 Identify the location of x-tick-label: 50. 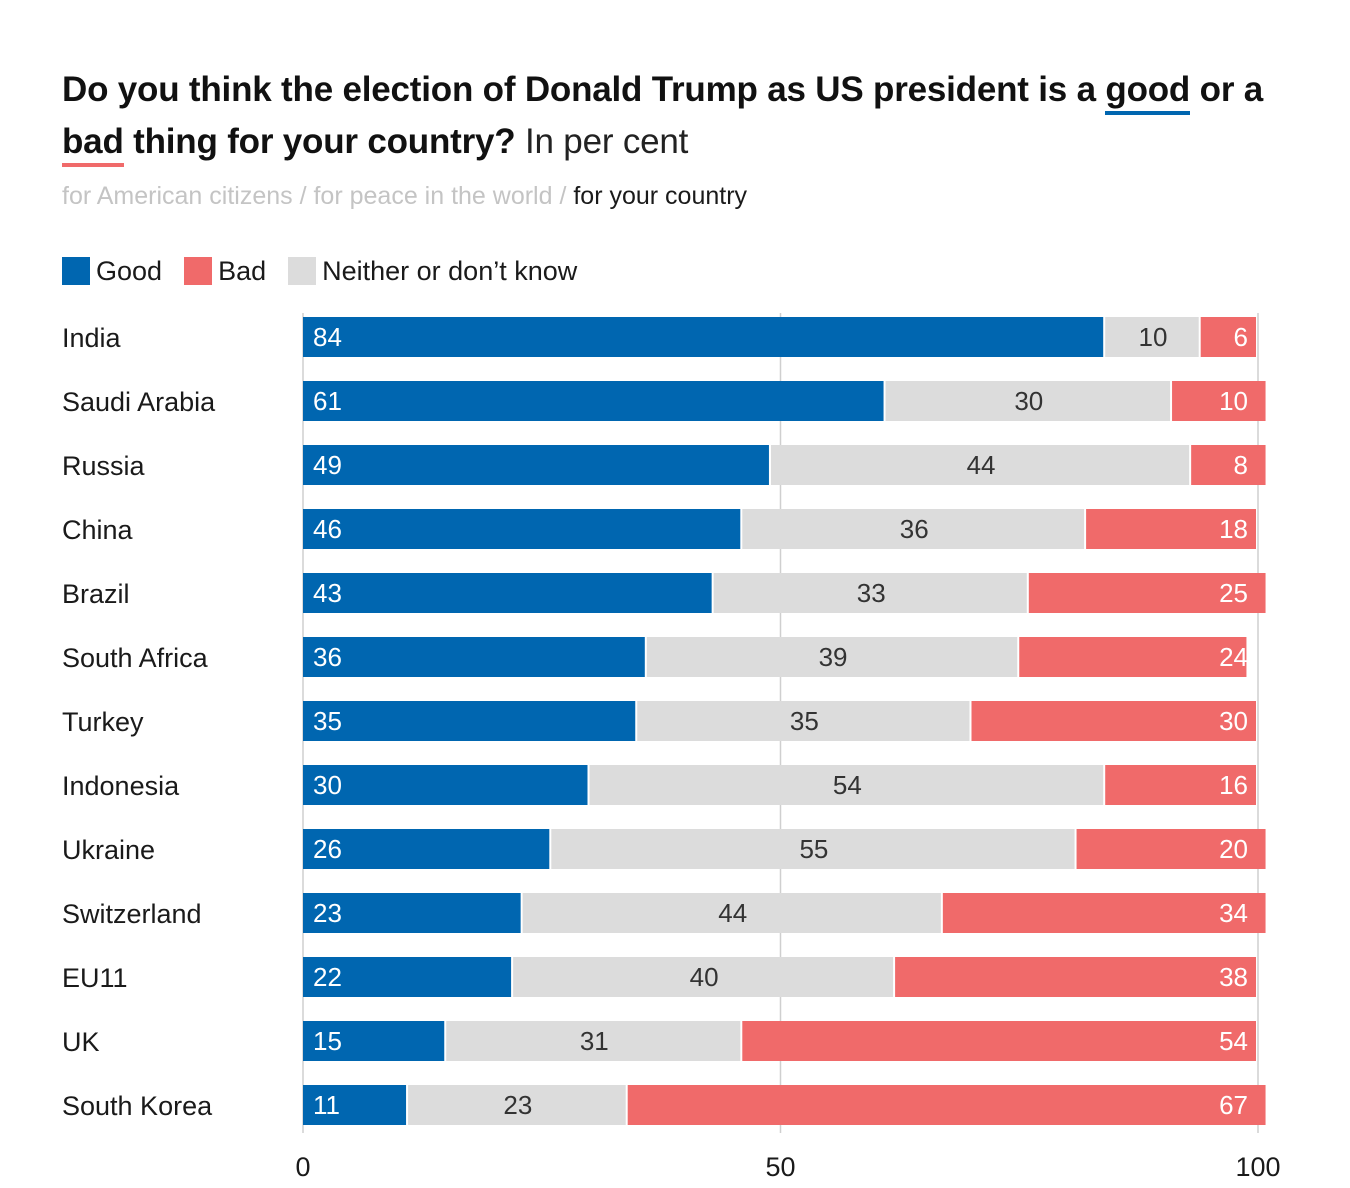
(780, 1167).